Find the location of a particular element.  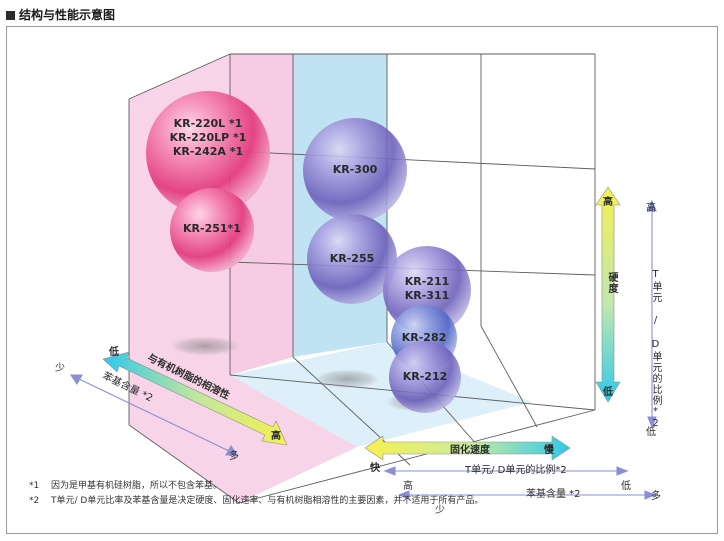

ratio-bottom-axis-label: T单元/ D单元的比例*2 is located at coordinates (516, 470).